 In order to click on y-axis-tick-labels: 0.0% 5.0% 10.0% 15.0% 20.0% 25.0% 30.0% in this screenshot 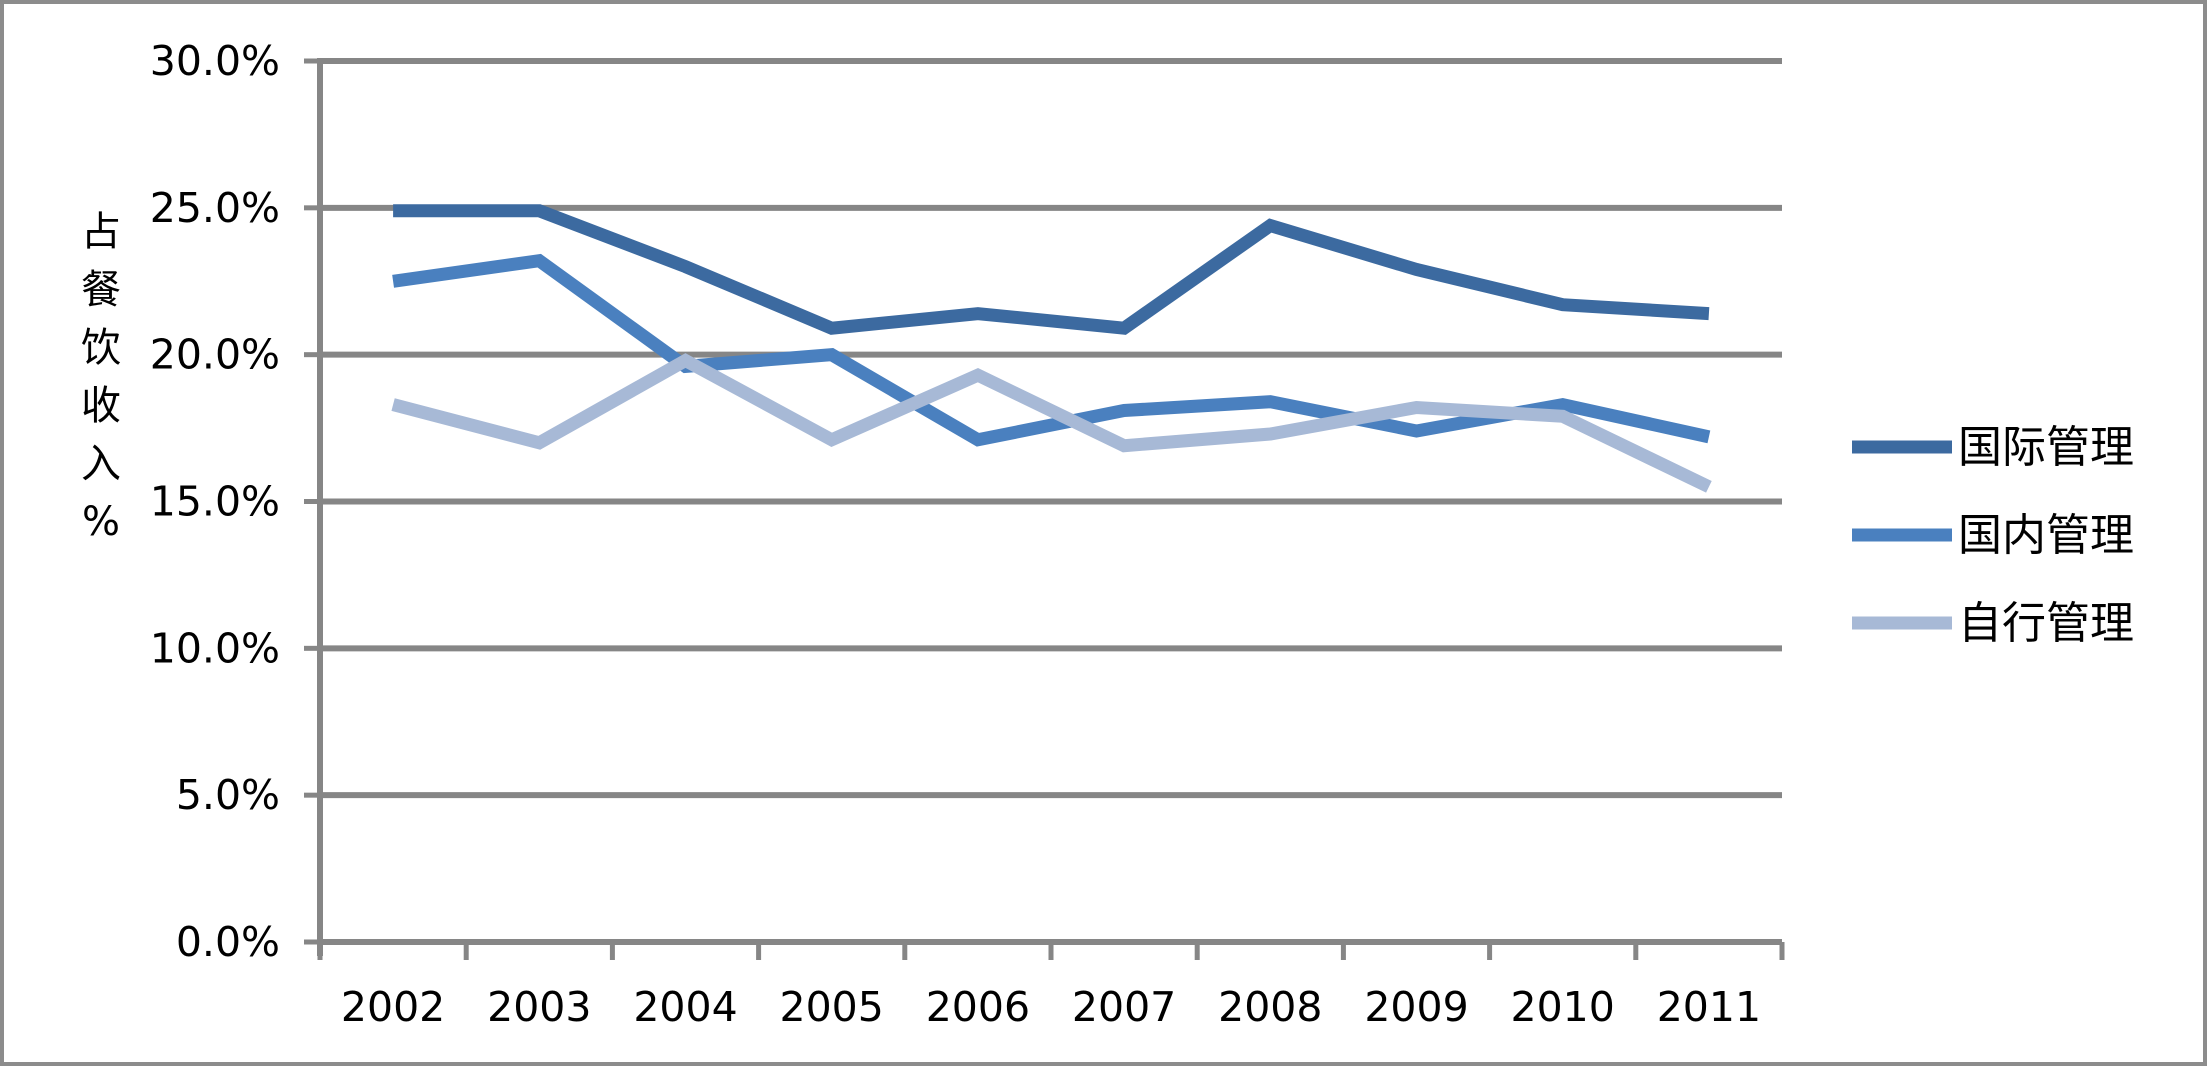, I will do `click(215, 501)`.